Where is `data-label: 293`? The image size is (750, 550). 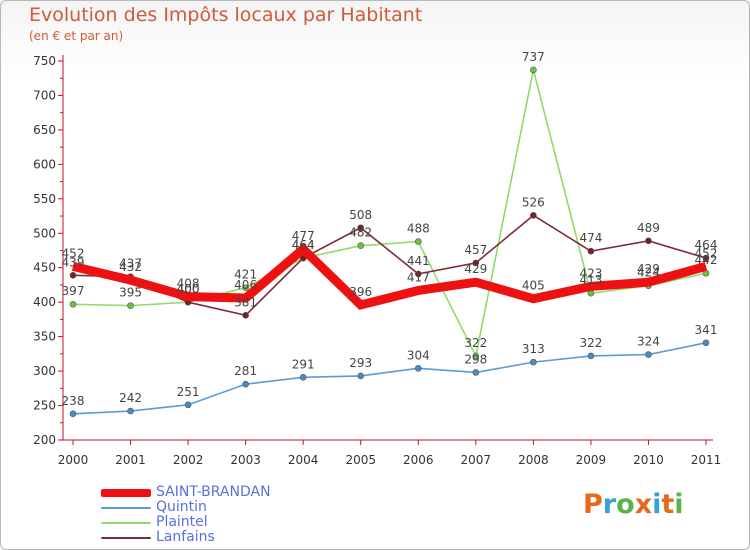
data-label: 293 is located at coordinates (360, 363).